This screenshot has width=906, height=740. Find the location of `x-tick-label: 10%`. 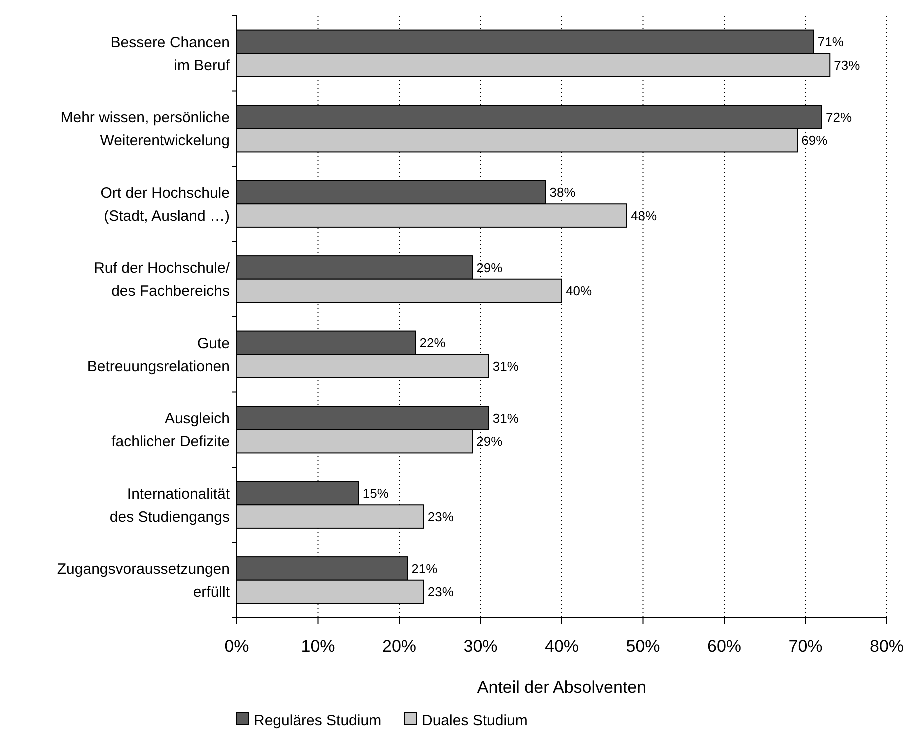

x-tick-label: 10% is located at coordinates (318, 646).